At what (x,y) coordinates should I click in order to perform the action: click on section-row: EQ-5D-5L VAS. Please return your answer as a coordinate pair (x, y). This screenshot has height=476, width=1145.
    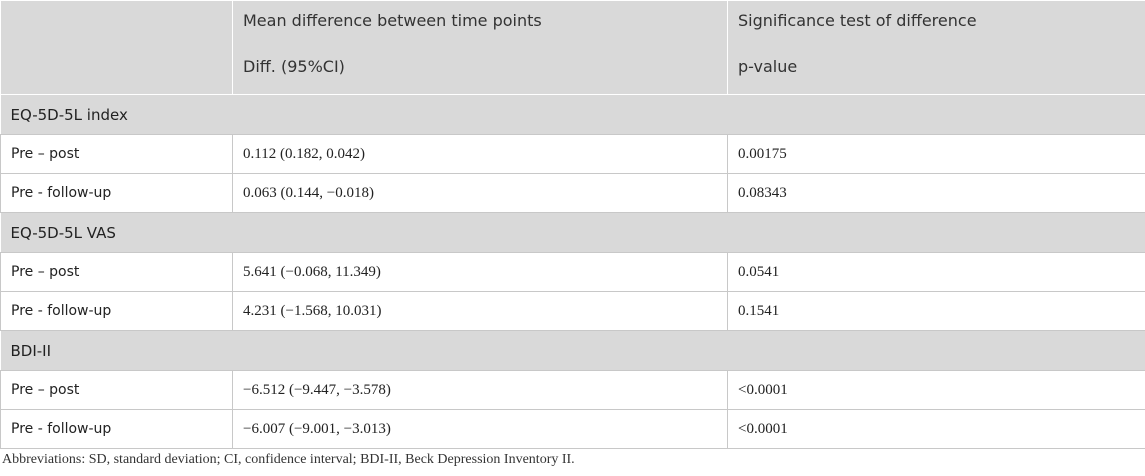
    Looking at the image, I should click on (572, 232).